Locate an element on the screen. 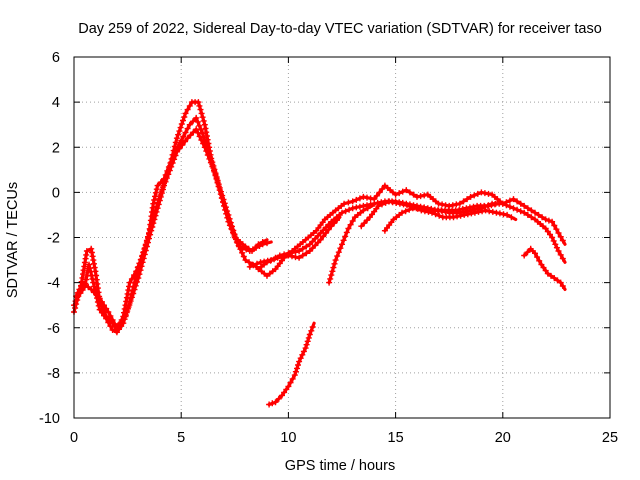 The width and height of the screenshot is (640, 480). y-tick-label: 0 is located at coordinates (56, 193).